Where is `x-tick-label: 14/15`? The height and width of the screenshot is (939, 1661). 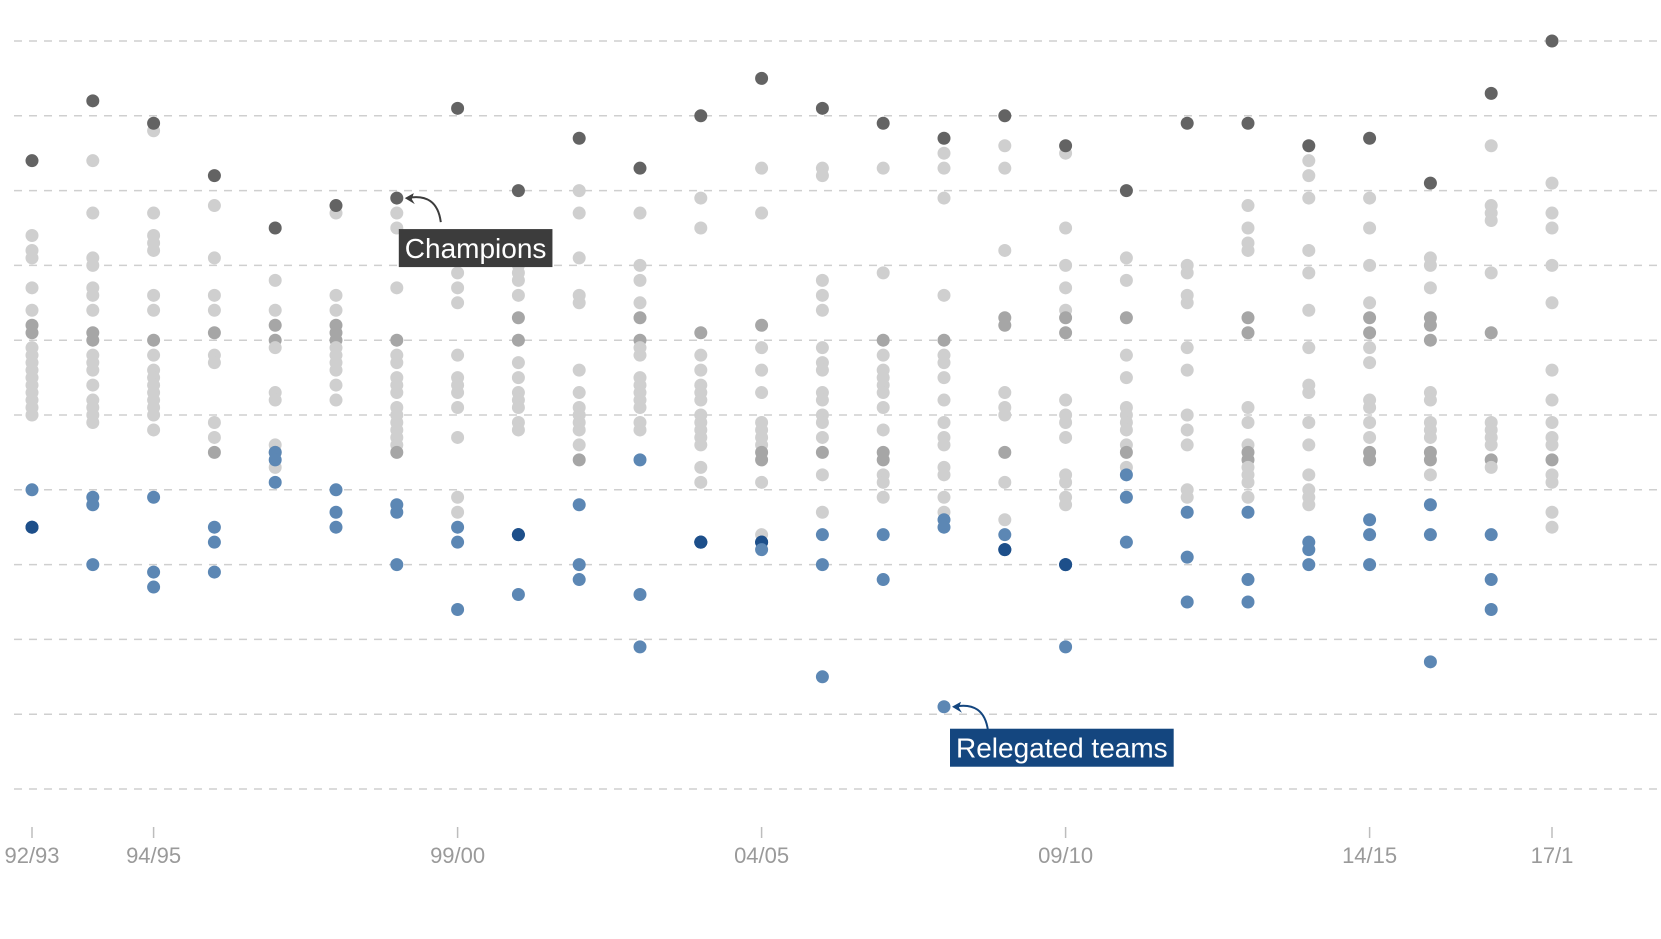
x-tick-label: 14/15 is located at coordinates (1369, 855).